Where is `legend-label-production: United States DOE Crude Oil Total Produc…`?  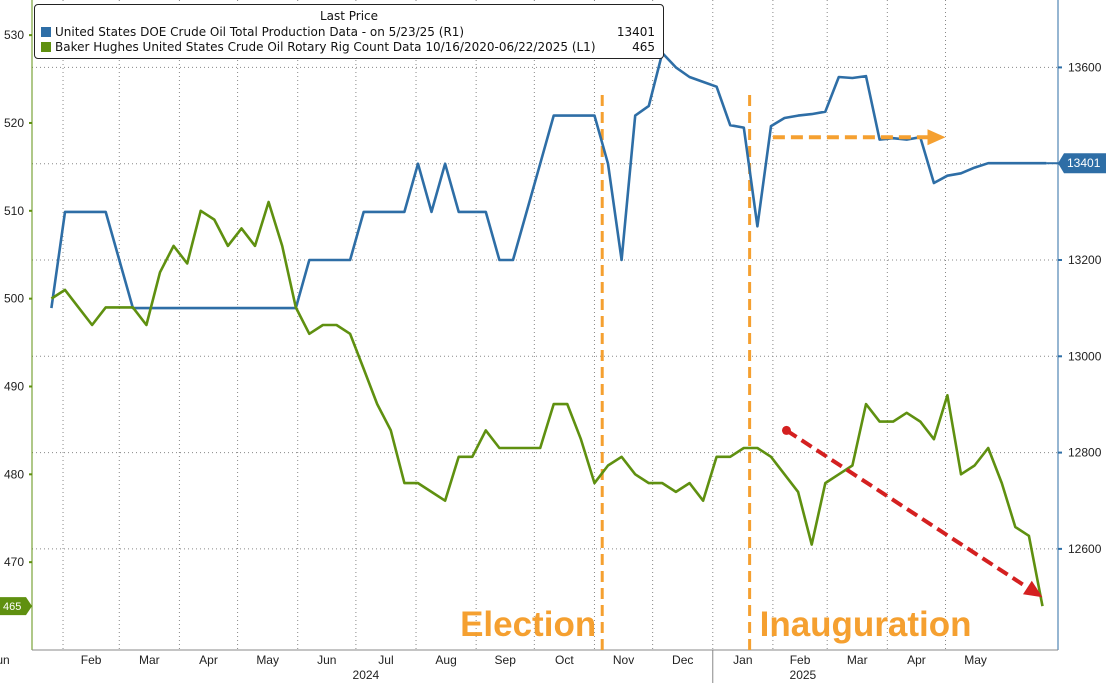
legend-label-production: United States DOE Crude Oil Total Produc… is located at coordinates (260, 32).